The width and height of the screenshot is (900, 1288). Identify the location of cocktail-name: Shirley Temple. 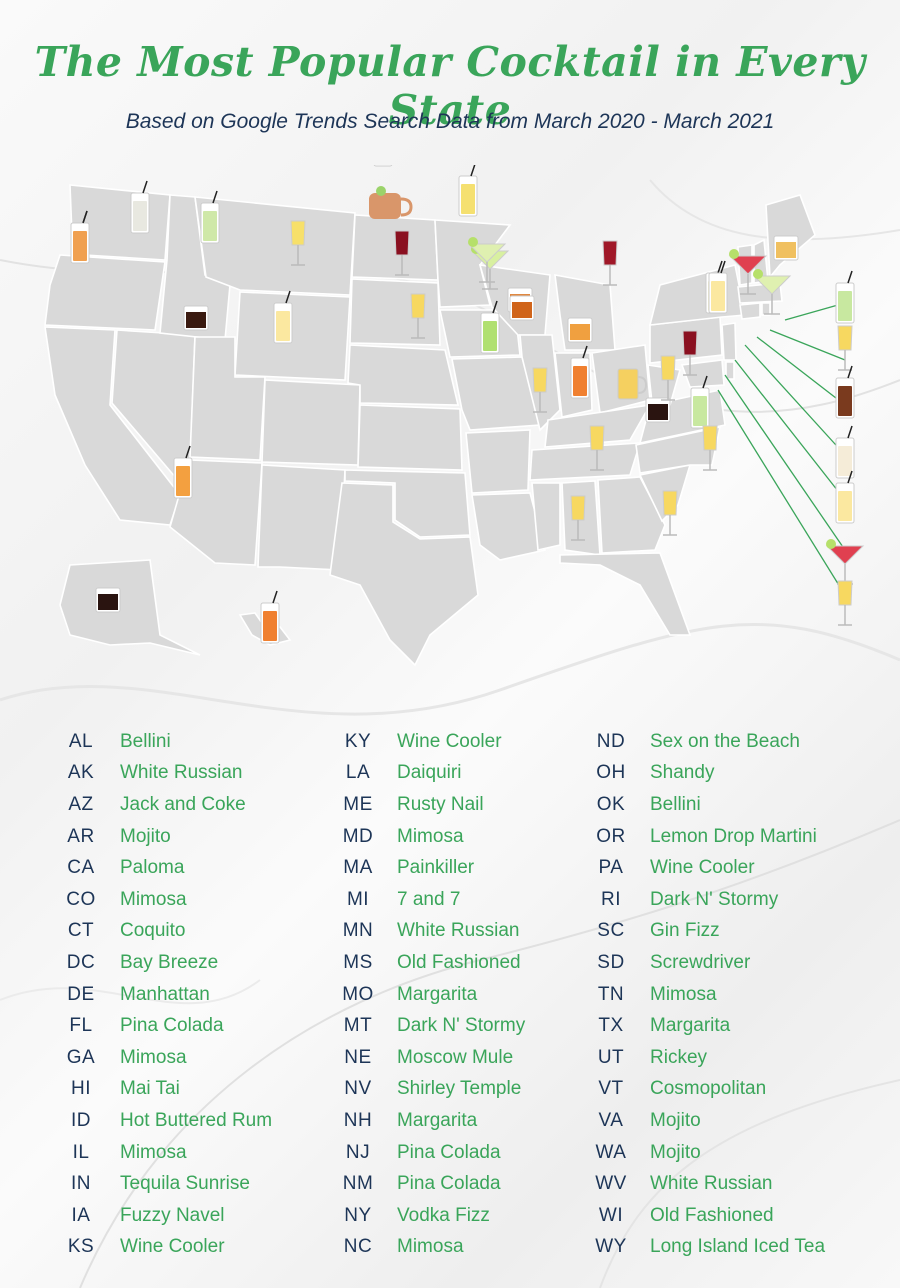
(459, 1089).